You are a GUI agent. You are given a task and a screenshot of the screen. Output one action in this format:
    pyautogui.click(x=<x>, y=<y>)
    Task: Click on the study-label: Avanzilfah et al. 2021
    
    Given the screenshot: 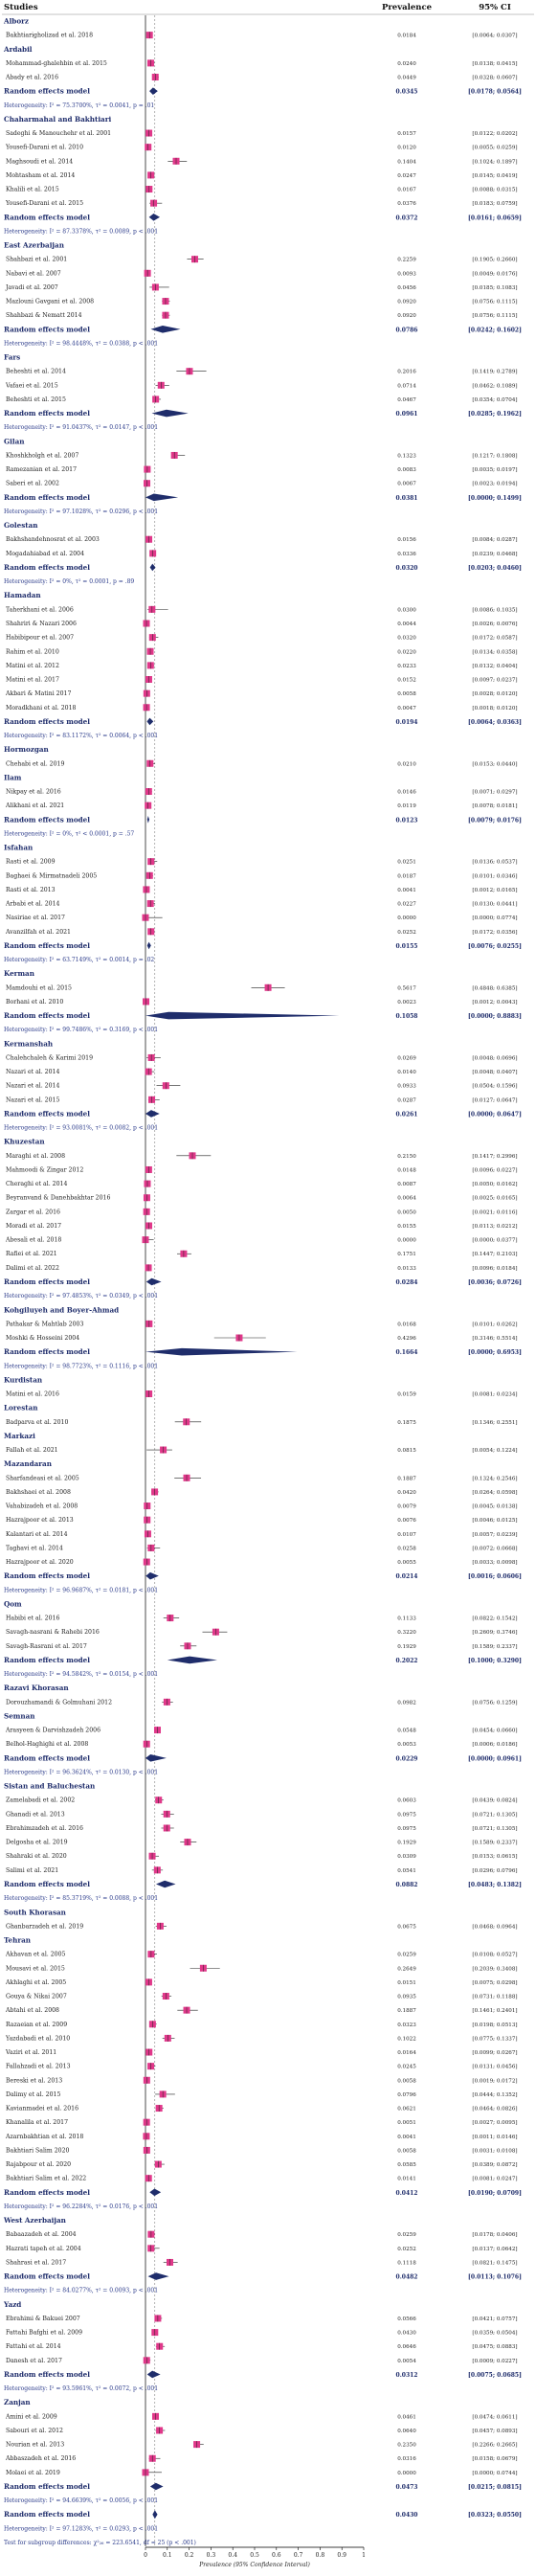 What is the action you would take?
    pyautogui.click(x=38, y=932)
    